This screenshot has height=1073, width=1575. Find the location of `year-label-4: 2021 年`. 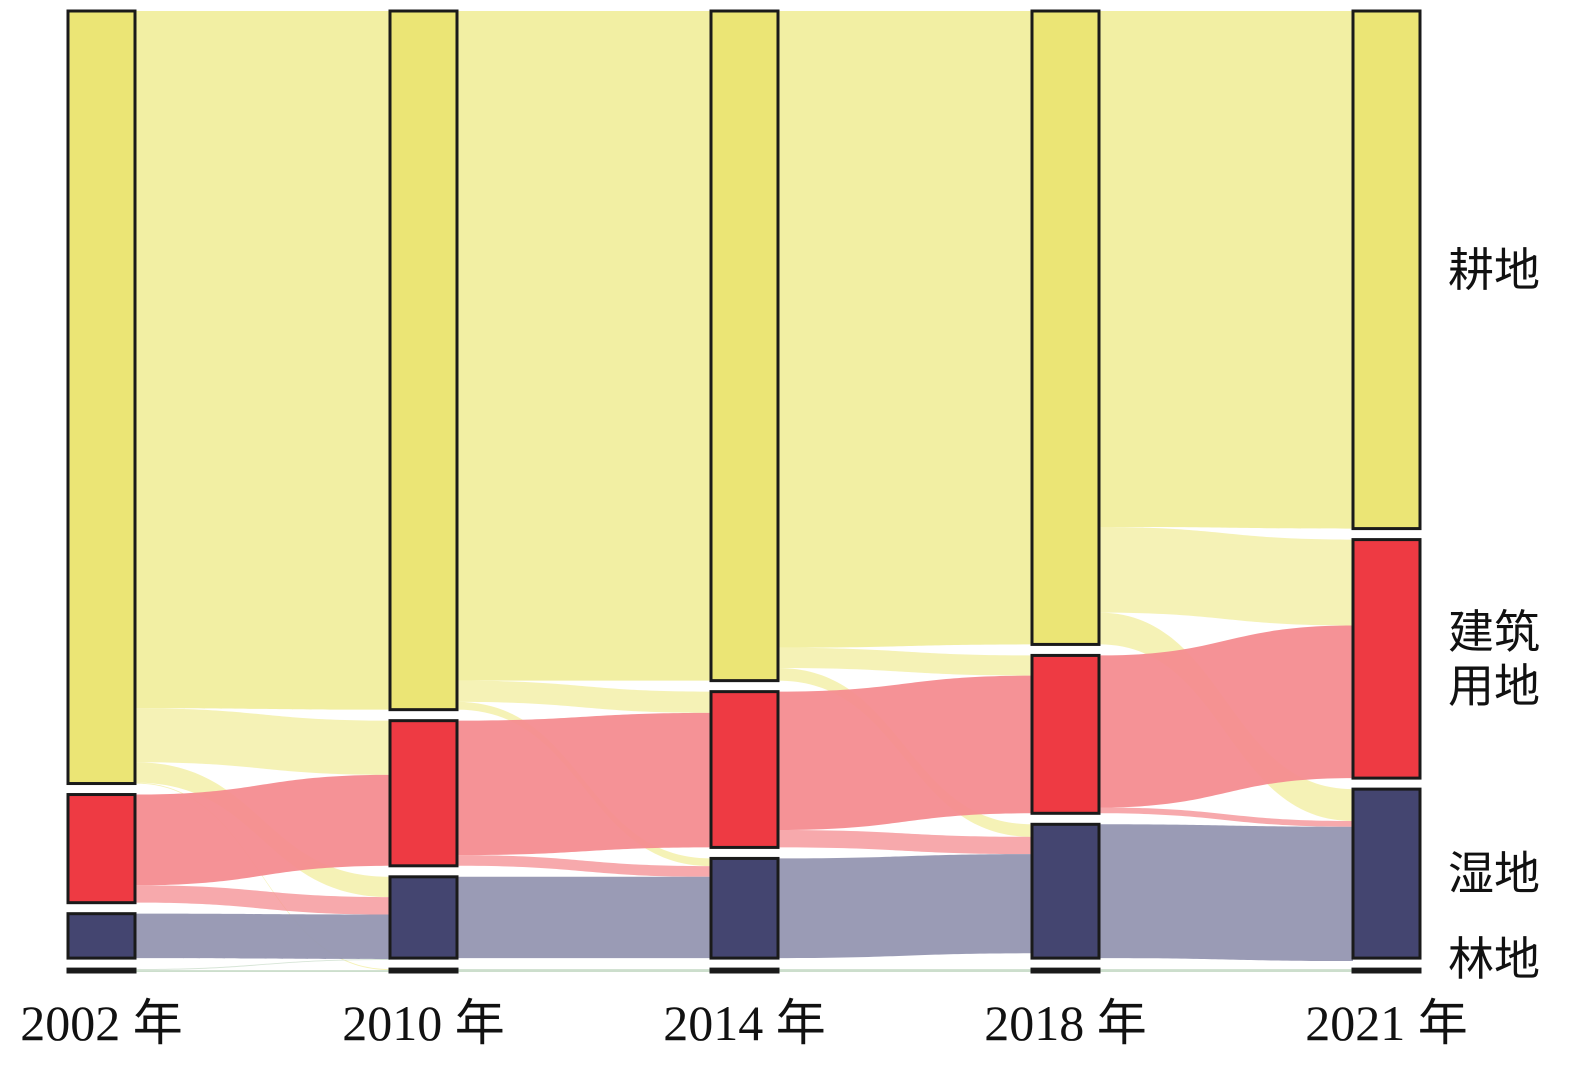

year-label-4: 2021 年 is located at coordinates (1386, 1023).